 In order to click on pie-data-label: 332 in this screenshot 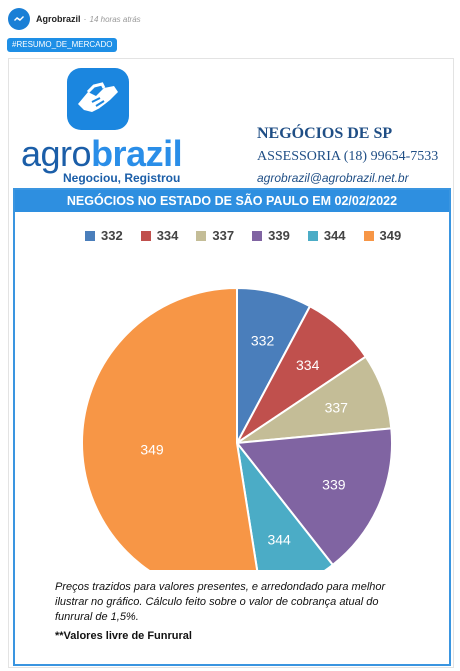, I will do `click(263, 341)`.